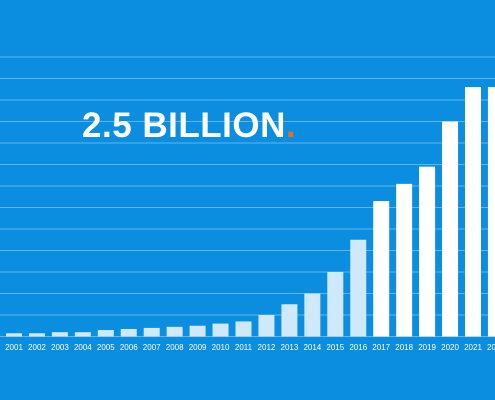 The image size is (495, 400). What do you see at coordinates (184, 125) in the screenshot?
I see `title-text: 2.5 BILLION` at bounding box center [184, 125].